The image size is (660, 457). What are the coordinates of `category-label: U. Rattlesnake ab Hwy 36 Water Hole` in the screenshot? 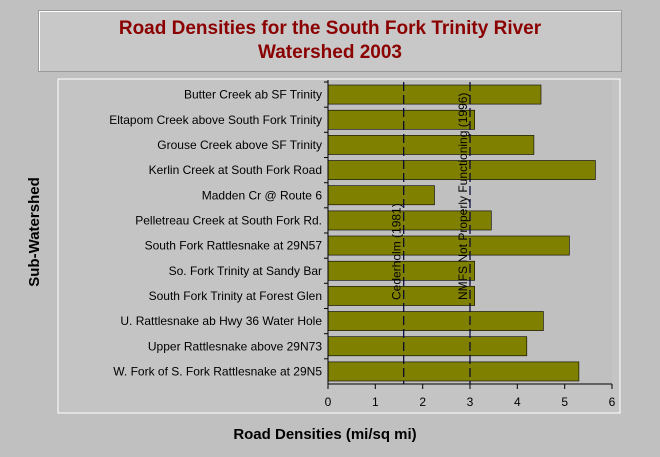 It's located at (221, 321).